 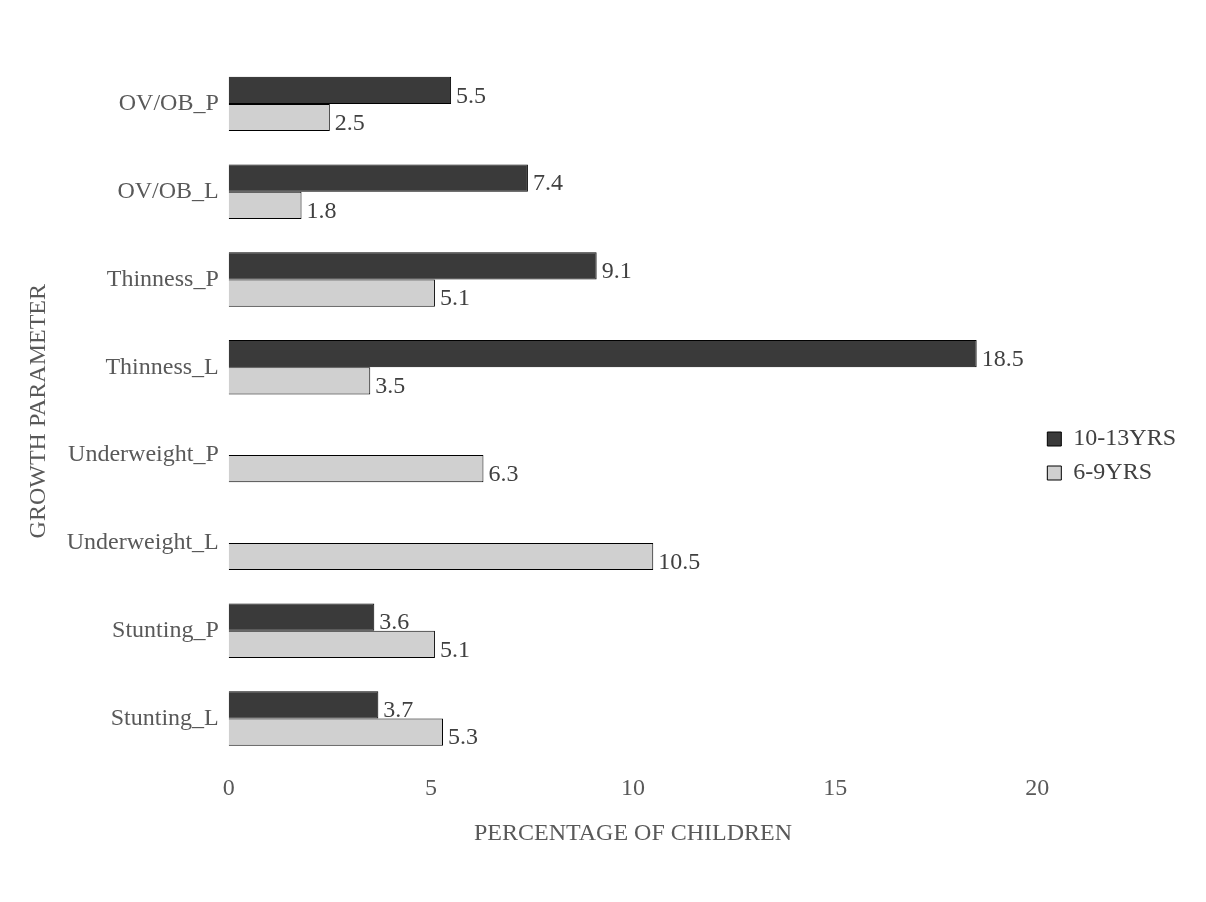 I want to click on data-label: 3.5, so click(x=390, y=385).